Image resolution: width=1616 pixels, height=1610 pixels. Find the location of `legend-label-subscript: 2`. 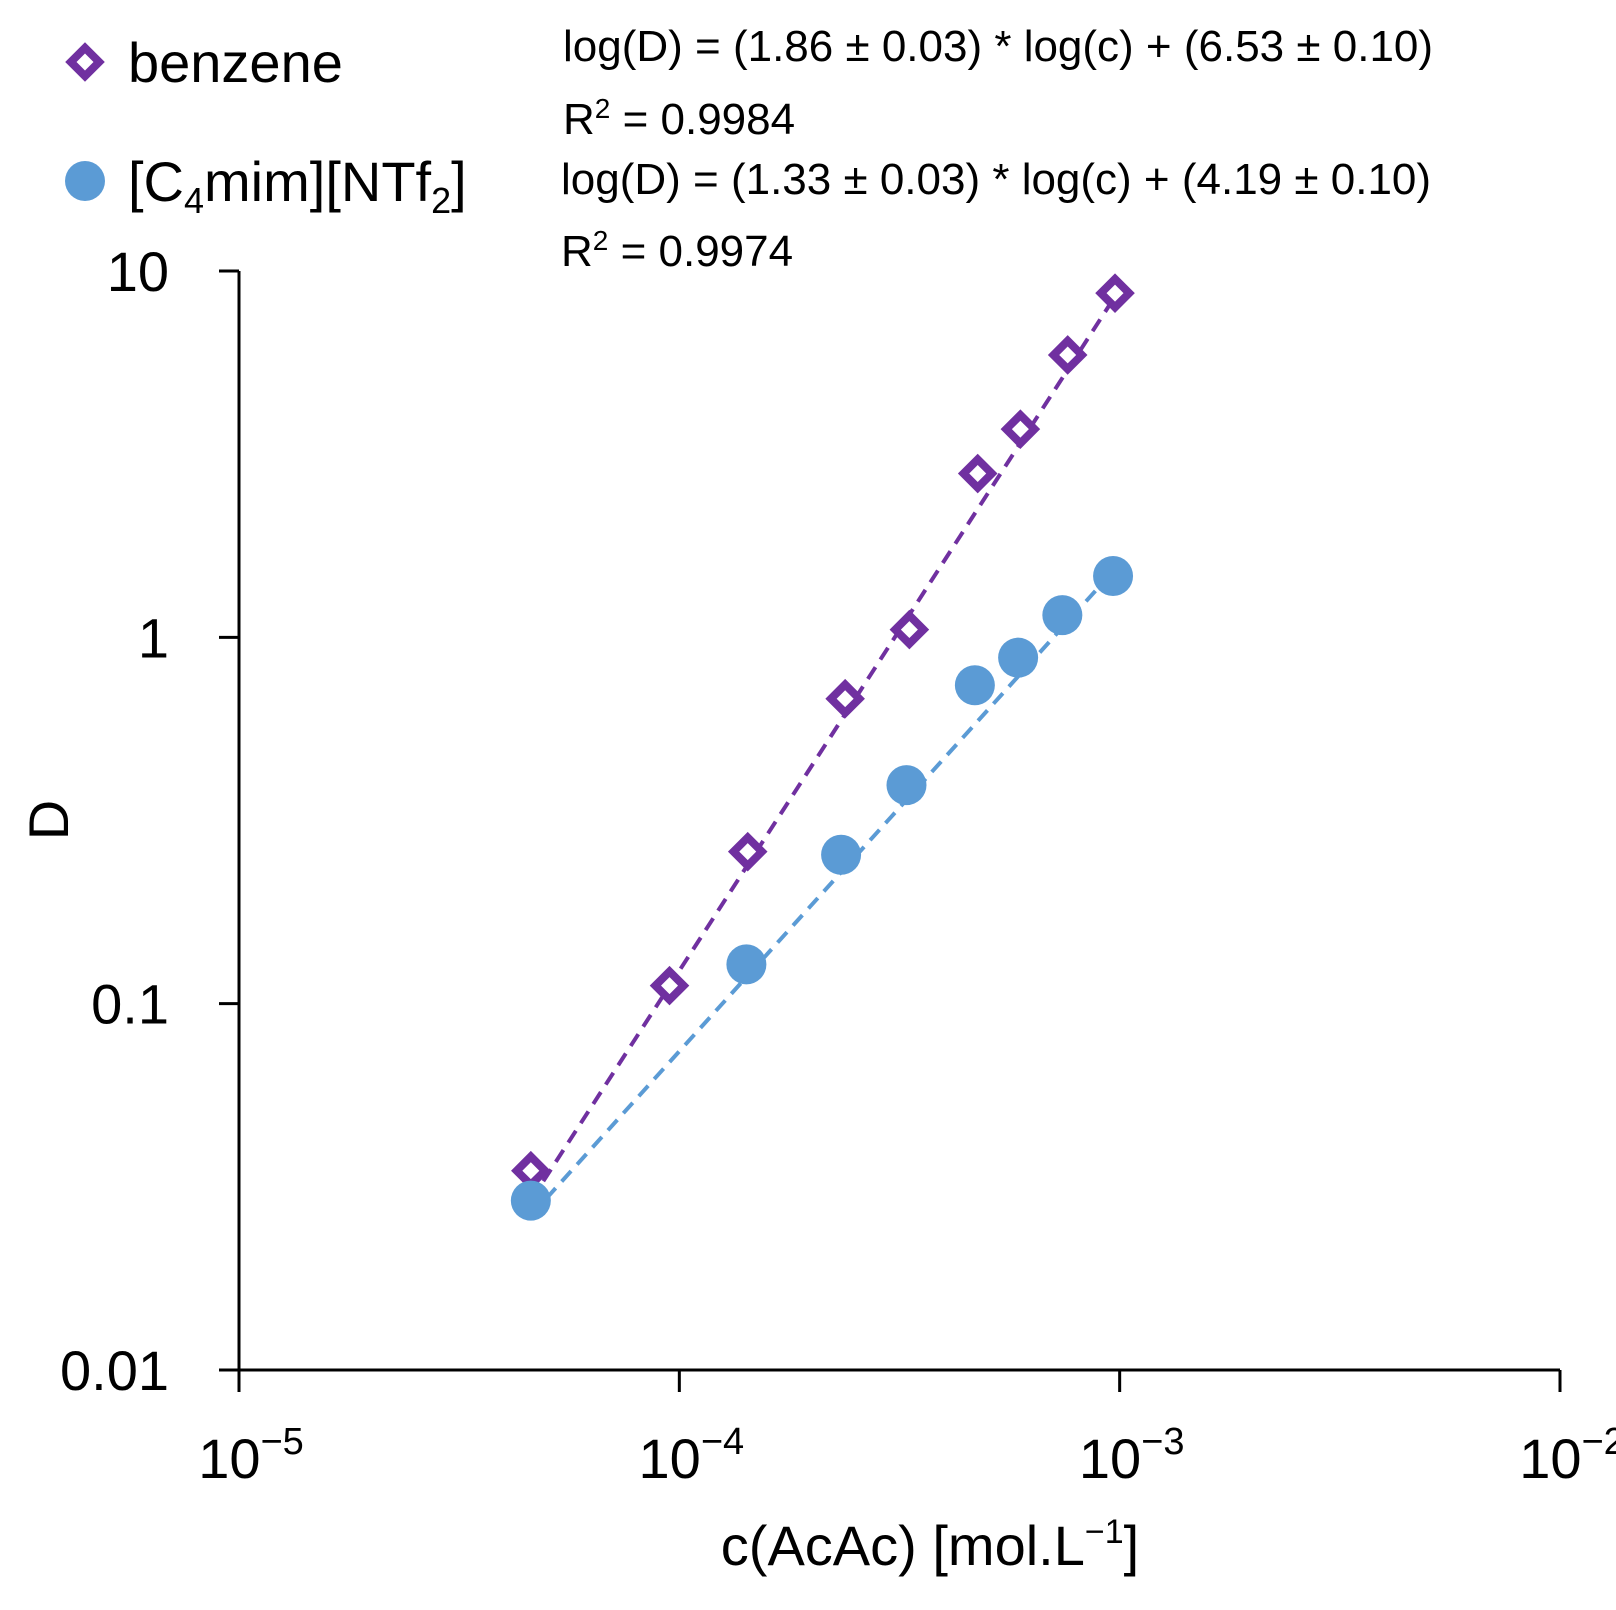

legend-label-subscript: 2 is located at coordinates (441, 200).